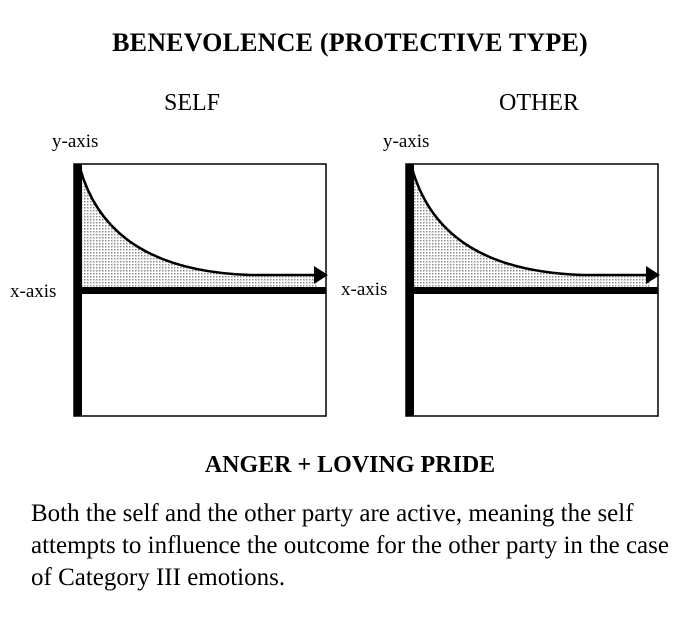 This screenshot has width=700, height=626. I want to click on panel-label-other: OTHER, so click(539, 103).